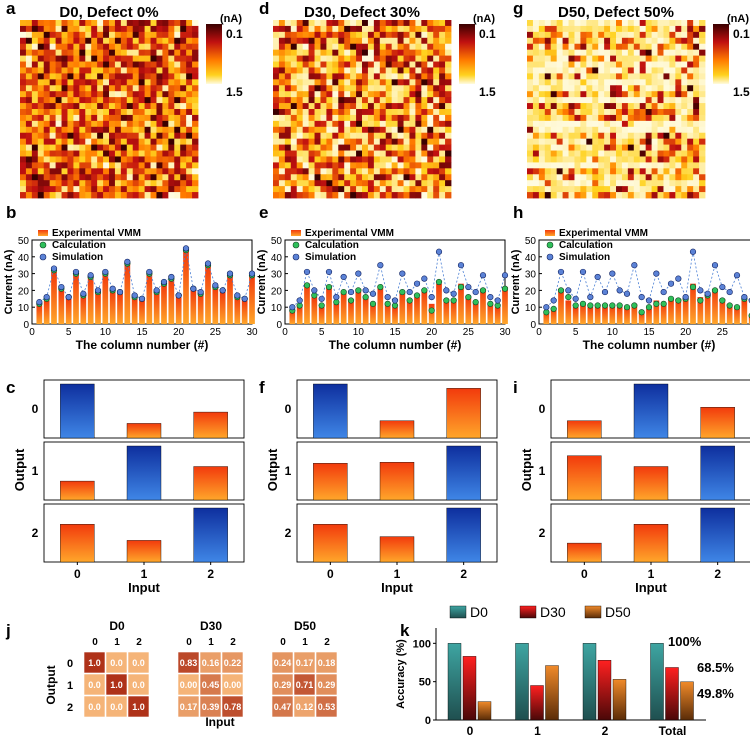  Describe the element at coordinates (330, 257) in the screenshot. I see `legend-simulation: Simulation` at that location.